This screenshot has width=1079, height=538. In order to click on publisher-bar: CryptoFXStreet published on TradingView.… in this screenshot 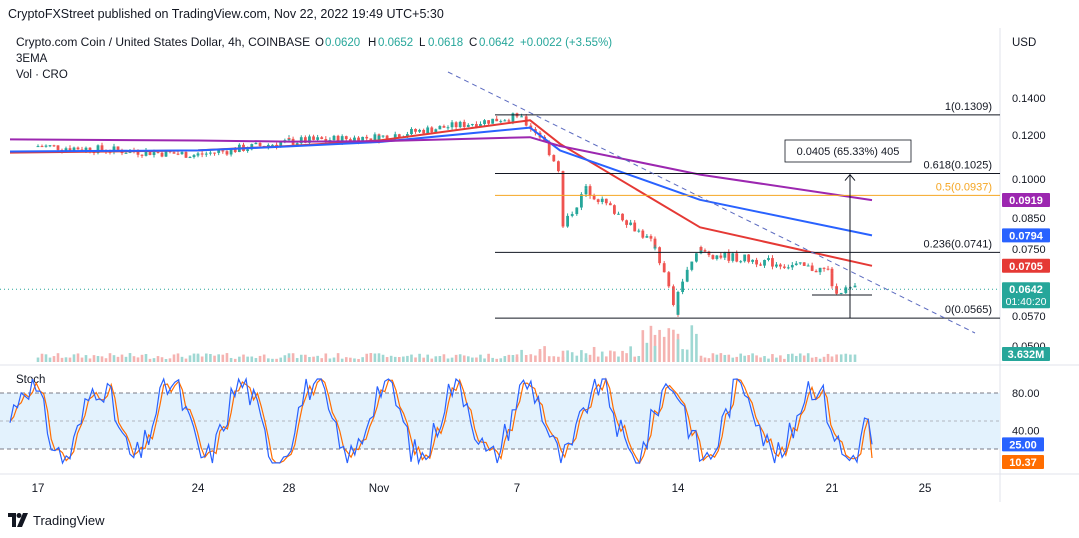, I will do `click(539, 14)`.